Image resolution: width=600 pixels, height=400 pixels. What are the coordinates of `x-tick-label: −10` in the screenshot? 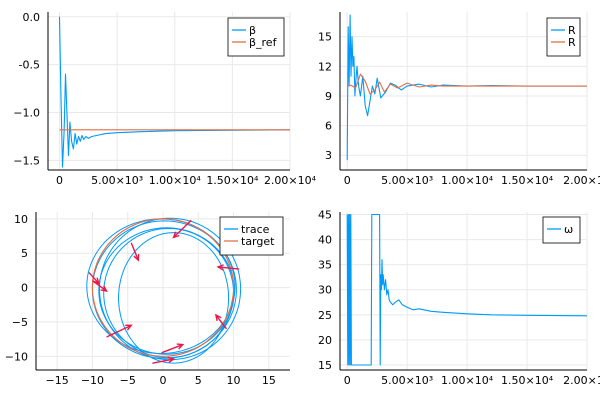 It's located at (92, 380).